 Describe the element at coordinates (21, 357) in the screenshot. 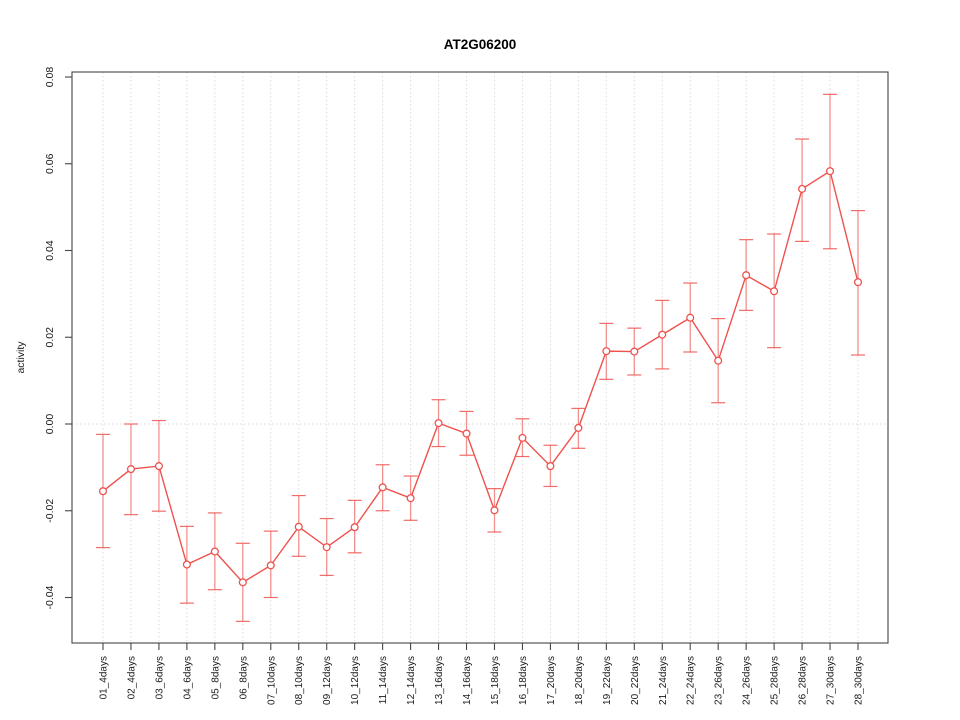

I see `y-axis-label: activity` at that location.